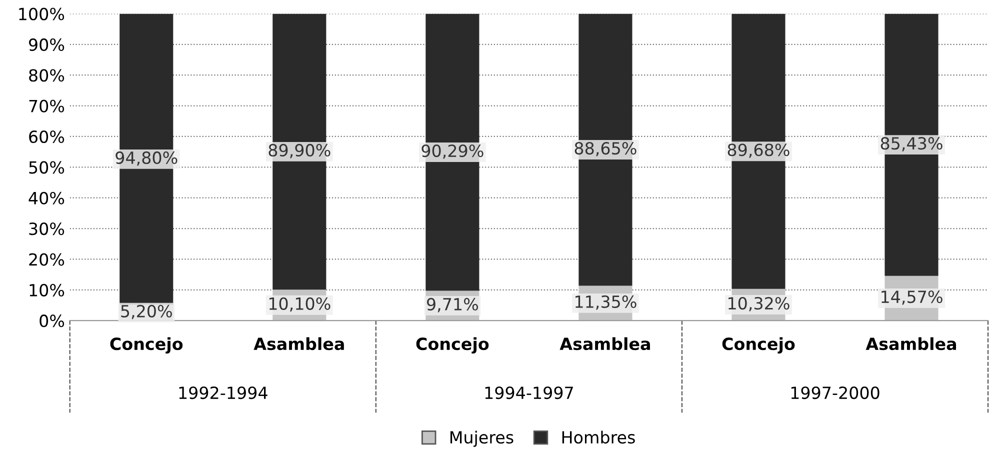 The image size is (998, 458). Describe the element at coordinates (46, 137) in the screenshot. I see `y-tick-label: 60%` at that location.